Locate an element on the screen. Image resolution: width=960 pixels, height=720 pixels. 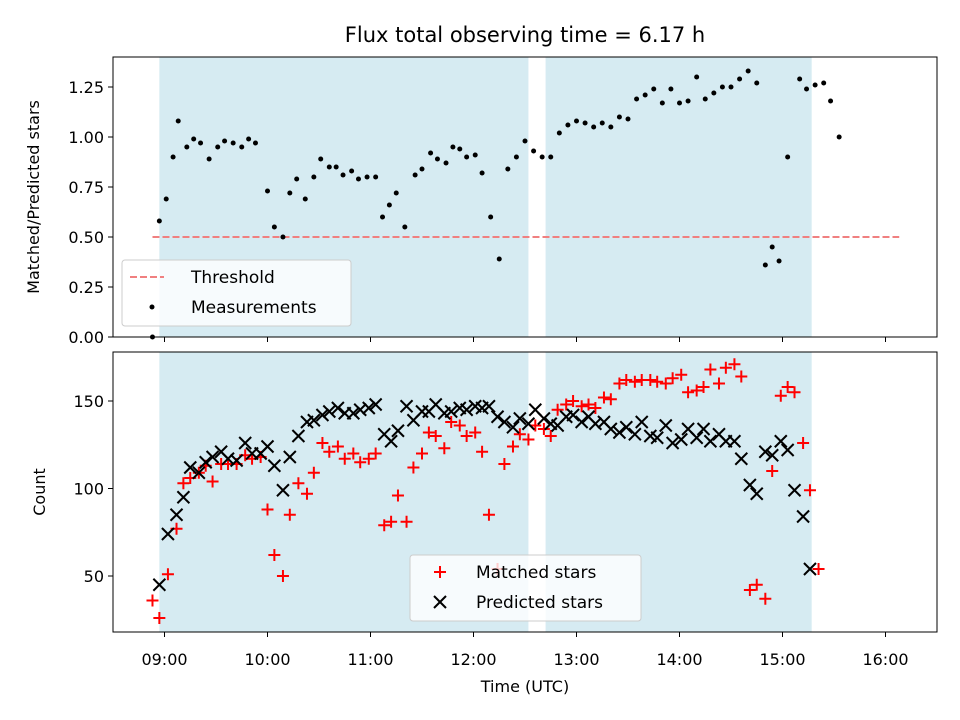
legend-predicted-label: Predicted stars is located at coordinates (539, 603).